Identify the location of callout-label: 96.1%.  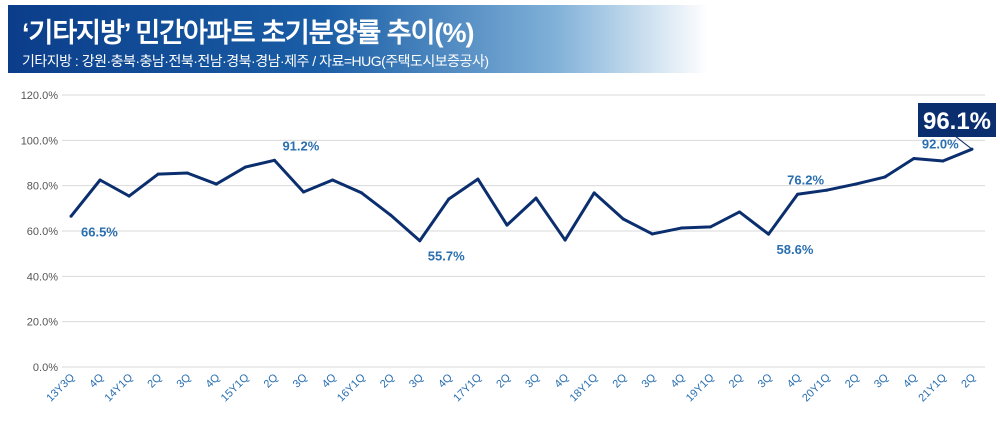
(957, 121).